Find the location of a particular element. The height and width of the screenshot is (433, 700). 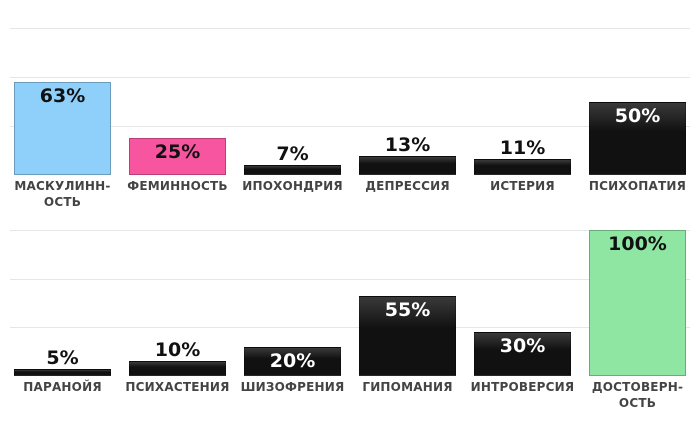

value-label: 30% is located at coordinates (522, 346).